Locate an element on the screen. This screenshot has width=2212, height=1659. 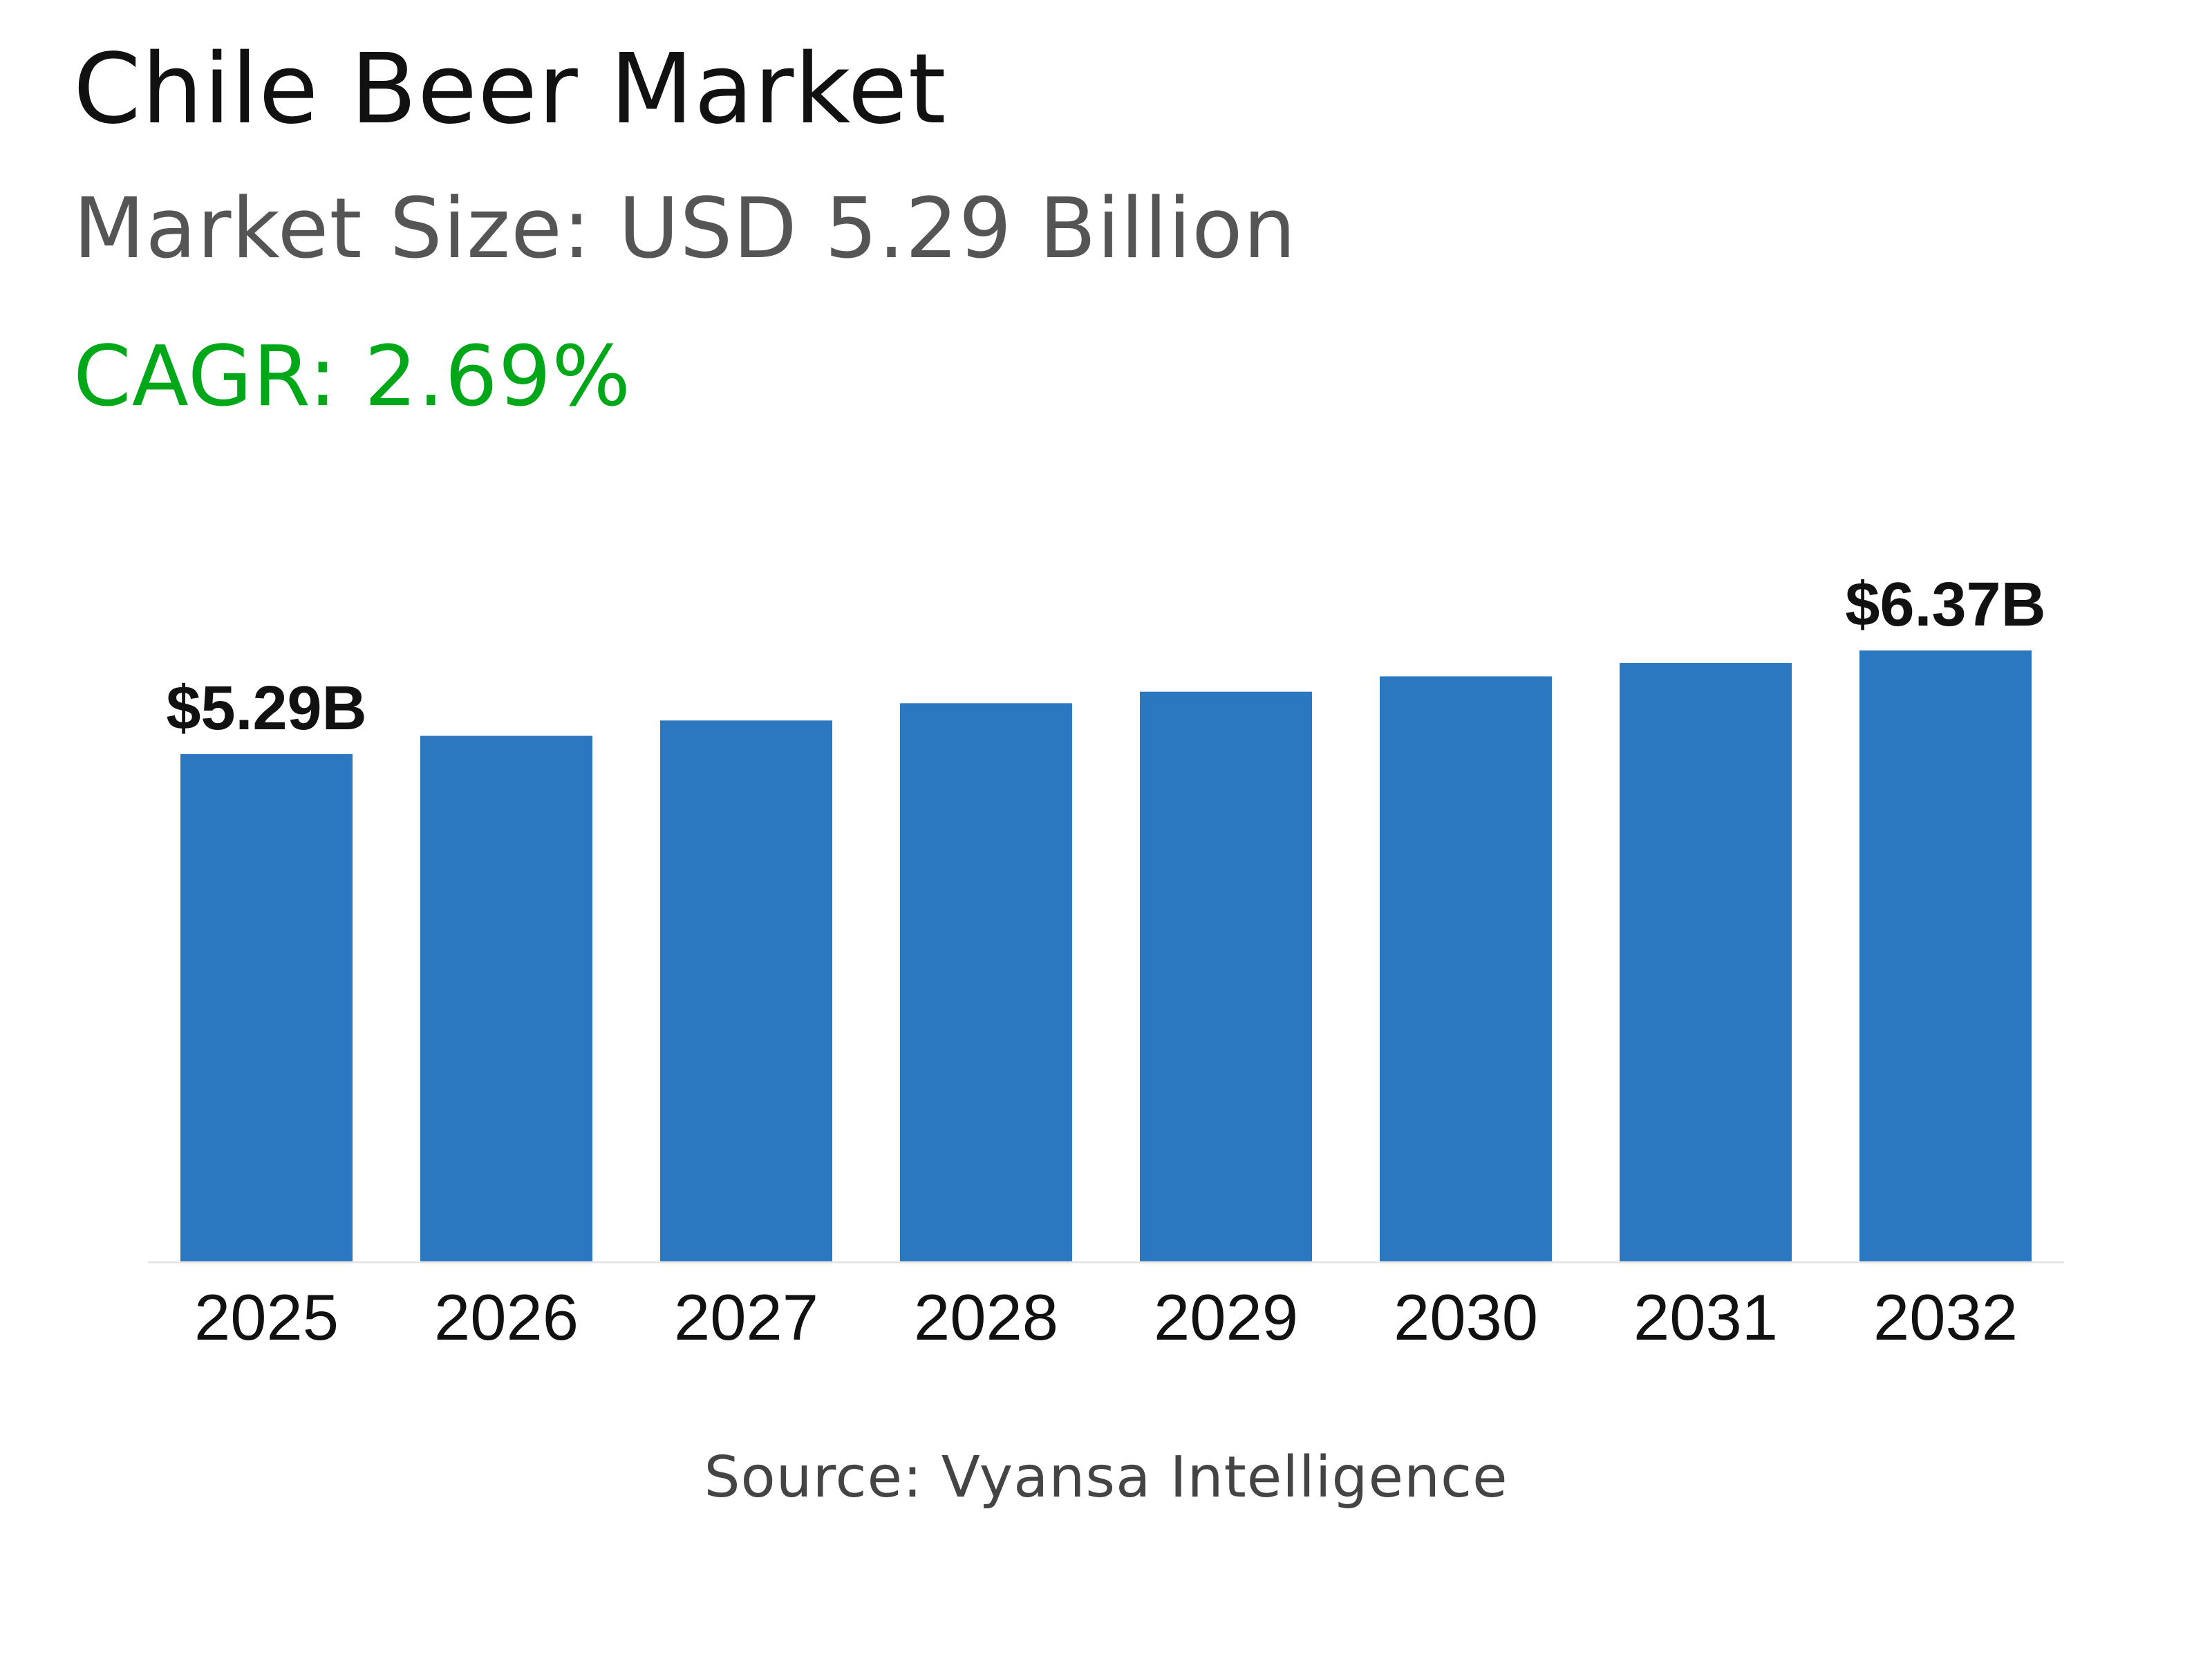
data-label: $6.37B is located at coordinates (1945, 604).